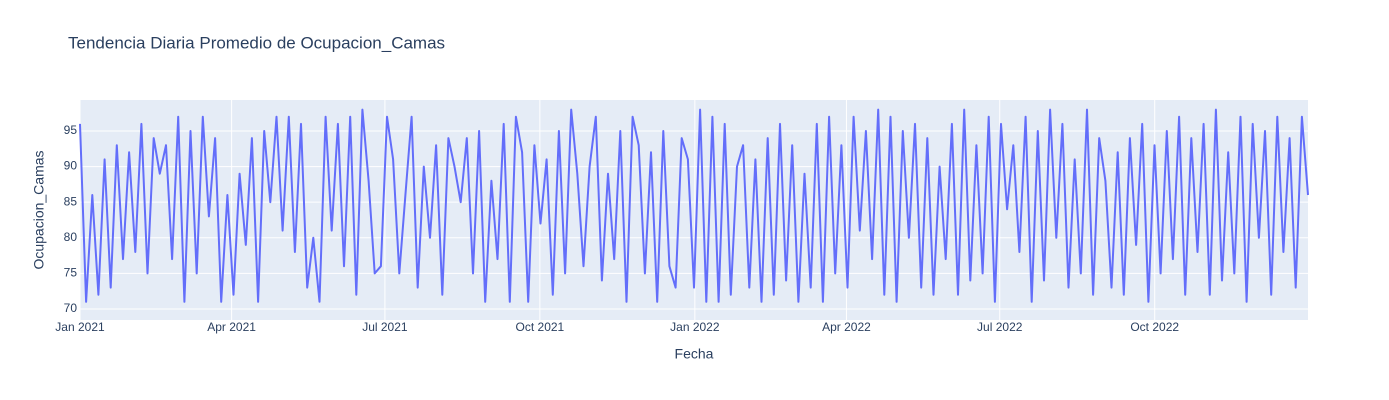 The height and width of the screenshot is (400, 1389). What do you see at coordinates (695, 327) in the screenshot?
I see `x-tick-label: Jan 2022` at bounding box center [695, 327].